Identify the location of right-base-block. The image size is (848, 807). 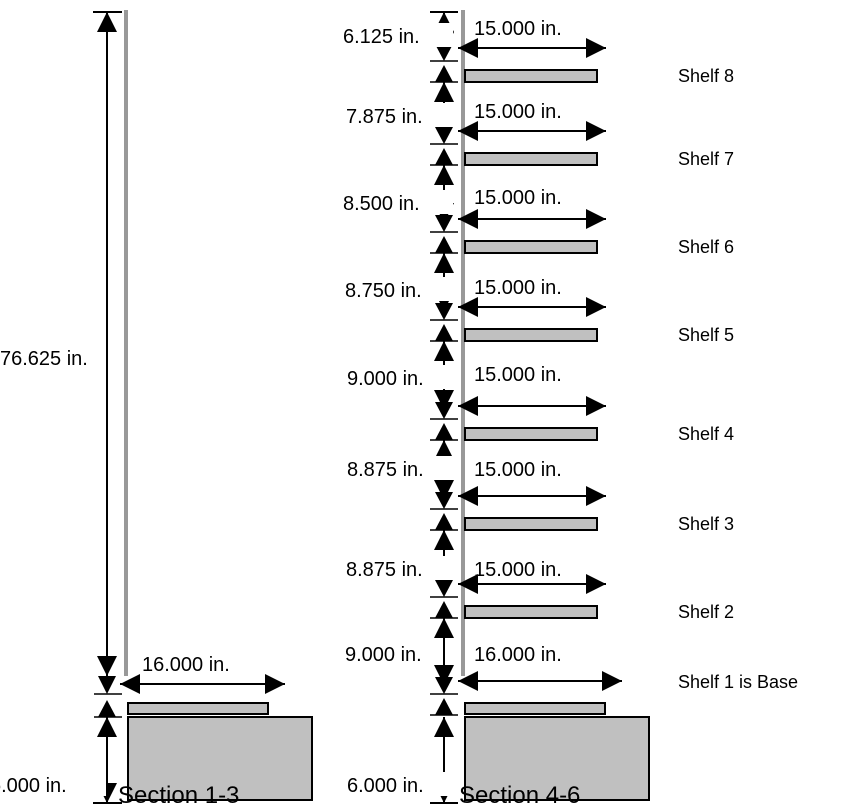
(557, 758).